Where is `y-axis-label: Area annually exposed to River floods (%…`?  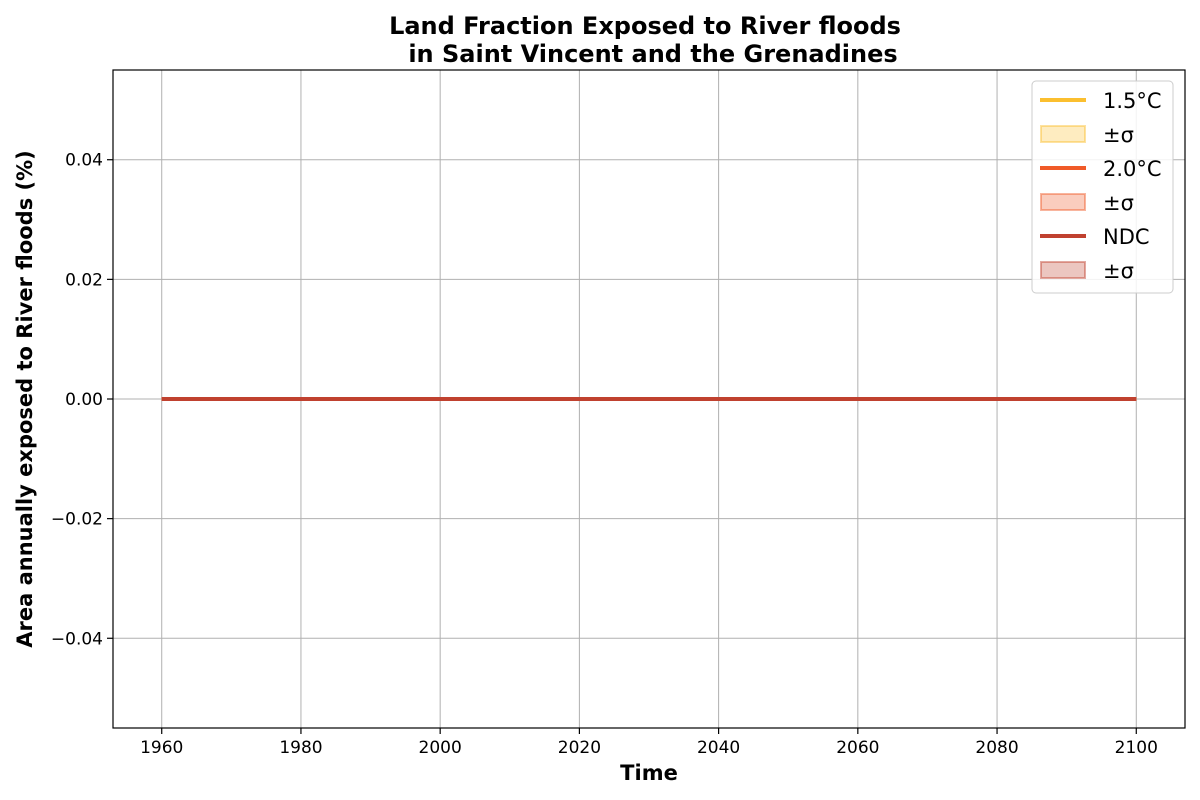 y-axis-label: Area annually exposed to River floods (%… is located at coordinates (25, 399).